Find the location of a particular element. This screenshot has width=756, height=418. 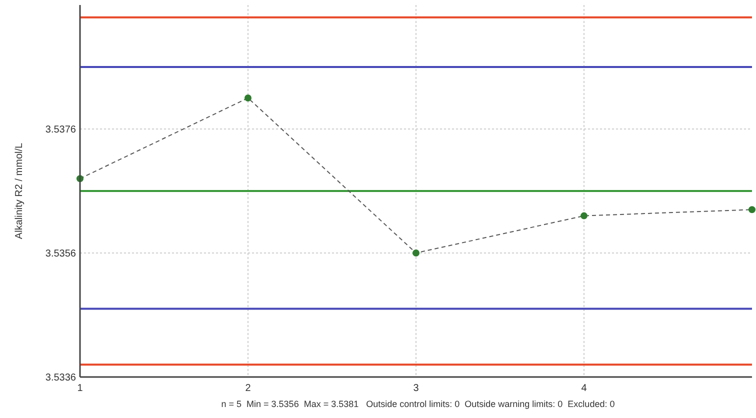

x-tick-label: 1 is located at coordinates (80, 388).